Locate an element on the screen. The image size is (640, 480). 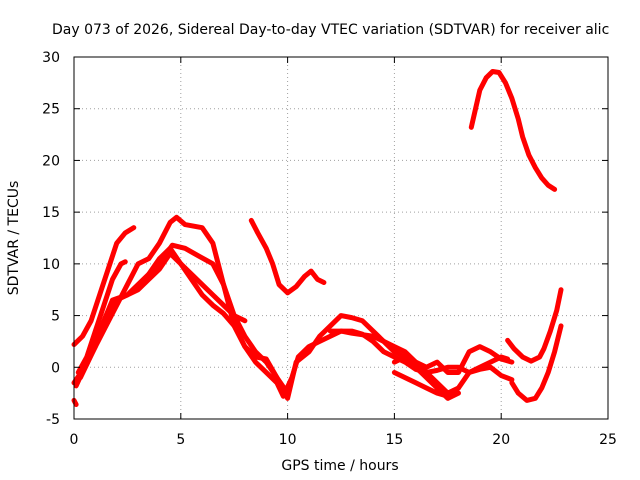
series-line-sat-c is located at coordinates (181, 305).